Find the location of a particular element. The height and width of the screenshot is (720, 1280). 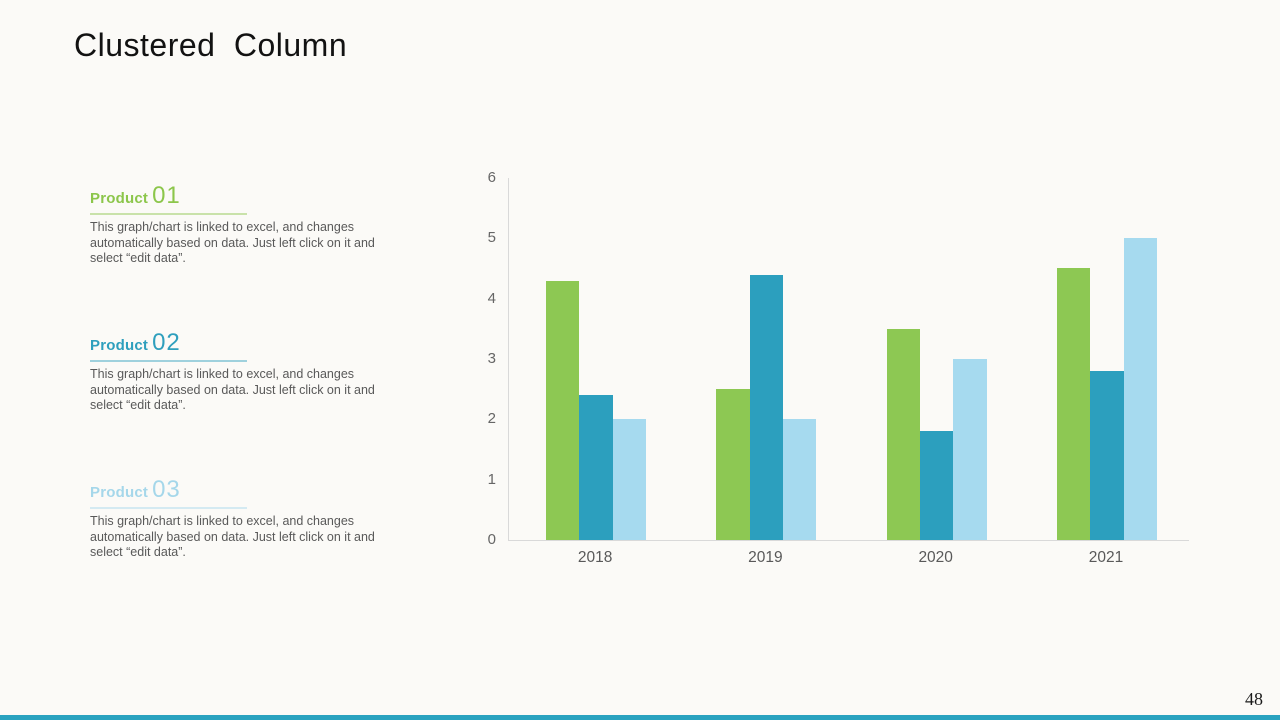

y-axis-tick-label: 4 is located at coordinates (491, 298).